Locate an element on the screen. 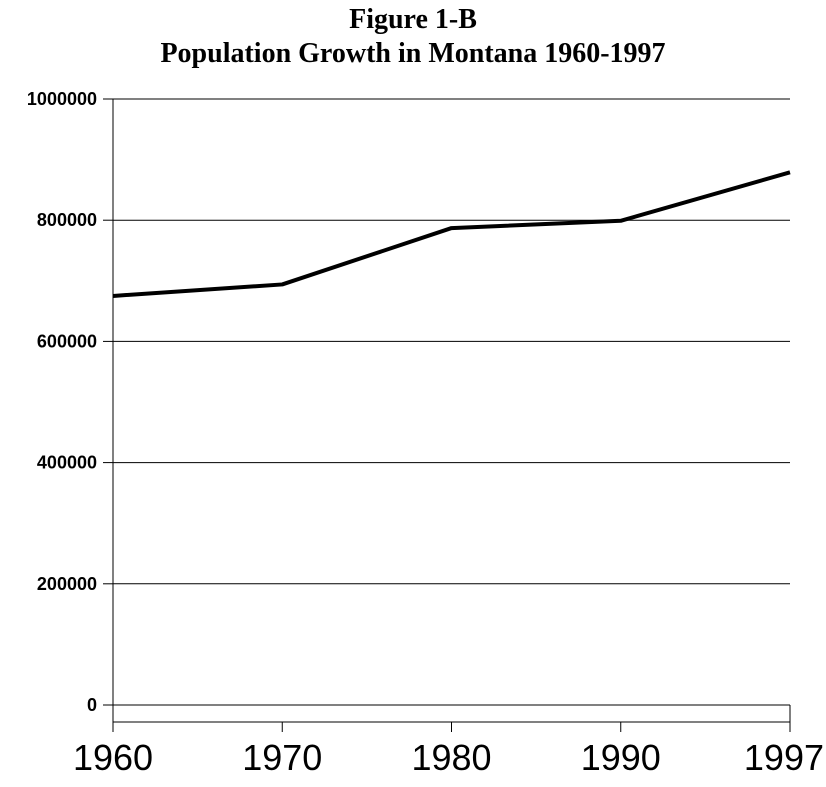 This screenshot has width=826, height=787. chart-subtitle: Population Growth in Montana 1960-1997 is located at coordinates (413, 53).